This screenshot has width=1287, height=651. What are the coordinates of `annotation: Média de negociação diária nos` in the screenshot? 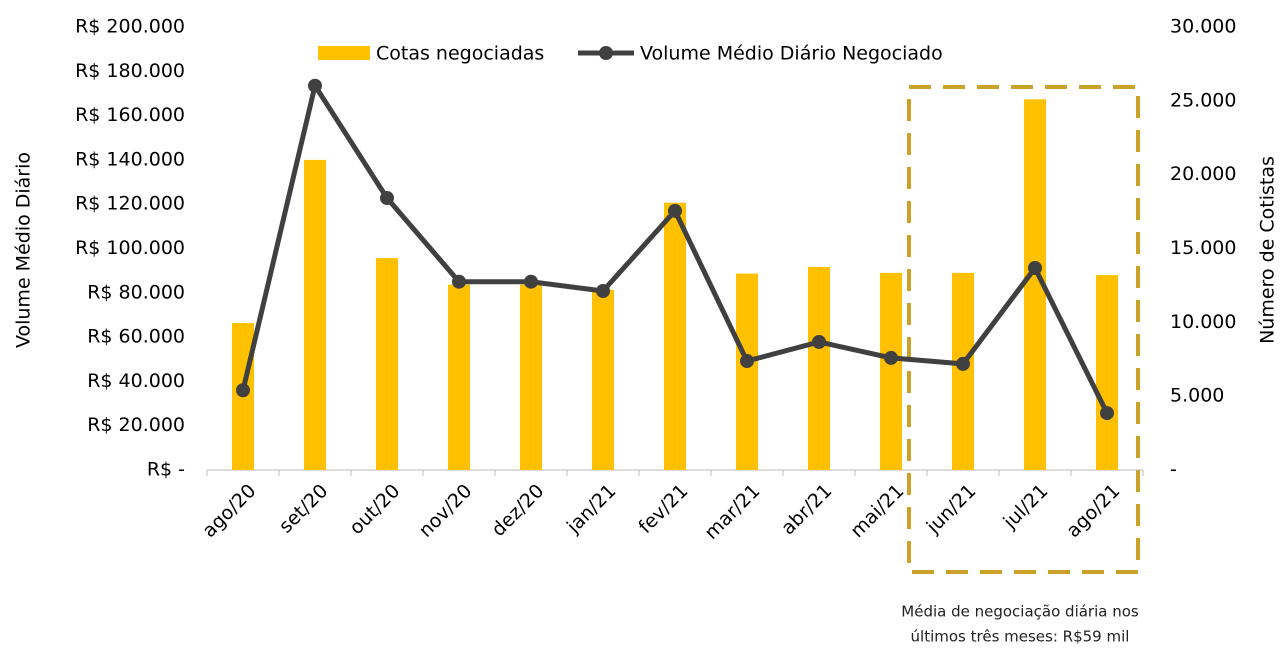 It's located at (1020, 612).